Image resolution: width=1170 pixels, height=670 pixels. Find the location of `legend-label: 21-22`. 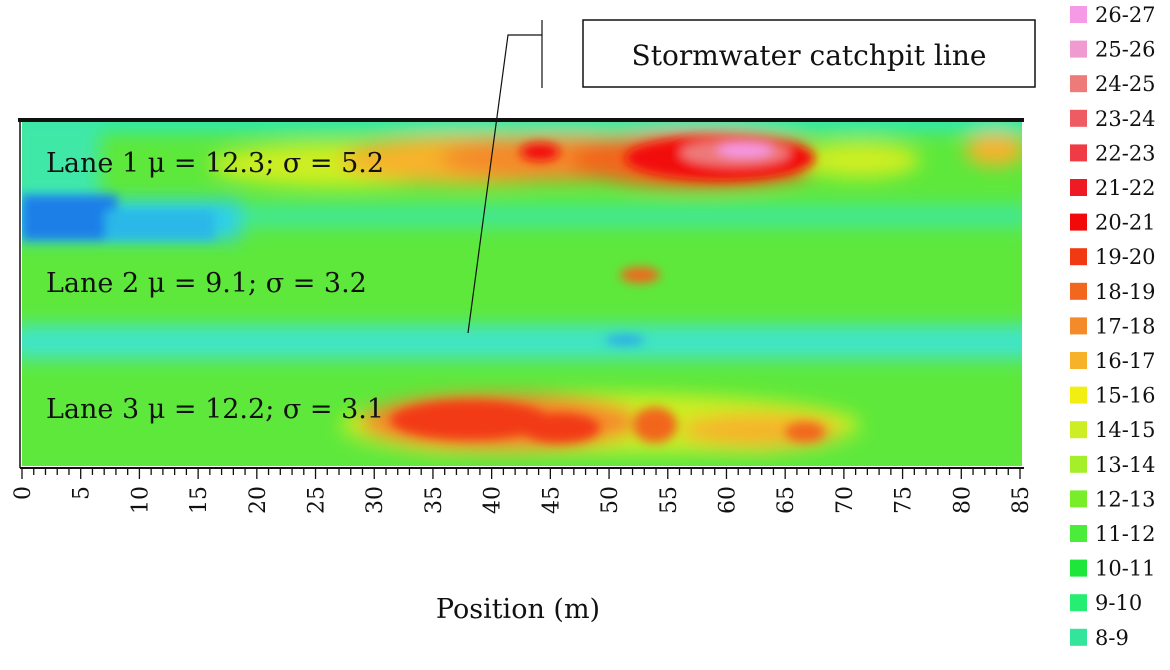

legend-label: 21-22 is located at coordinates (1125, 188).